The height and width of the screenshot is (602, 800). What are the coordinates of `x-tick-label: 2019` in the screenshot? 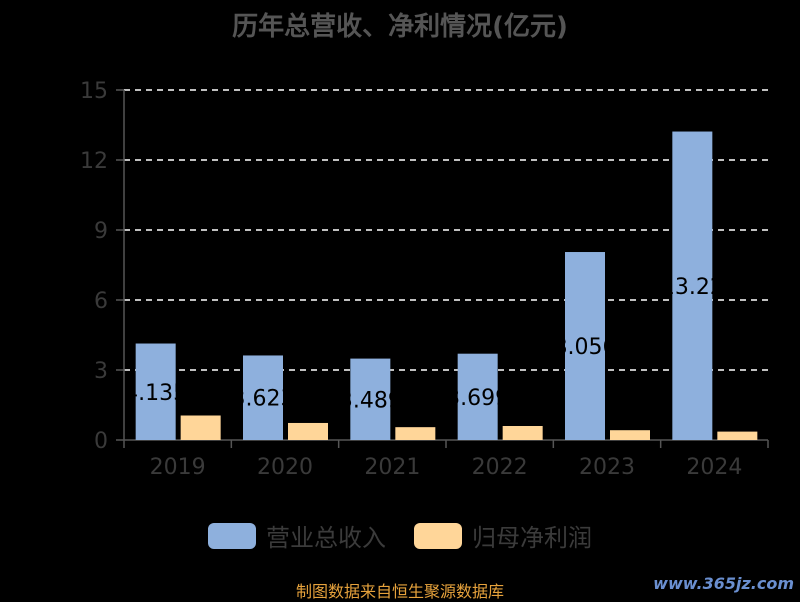 It's located at (178, 467).